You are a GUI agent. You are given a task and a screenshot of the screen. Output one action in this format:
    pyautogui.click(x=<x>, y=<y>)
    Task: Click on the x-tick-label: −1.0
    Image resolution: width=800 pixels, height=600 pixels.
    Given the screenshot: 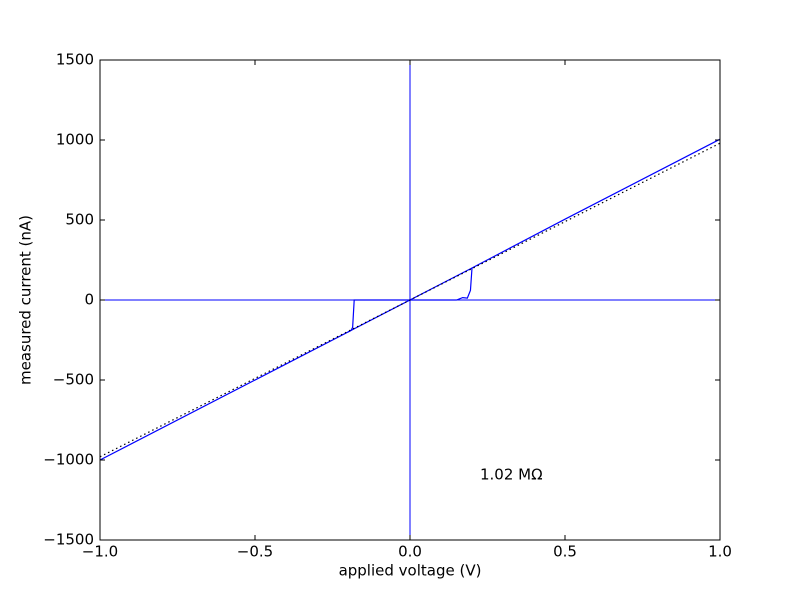 What is the action you would take?
    pyautogui.click(x=100, y=552)
    